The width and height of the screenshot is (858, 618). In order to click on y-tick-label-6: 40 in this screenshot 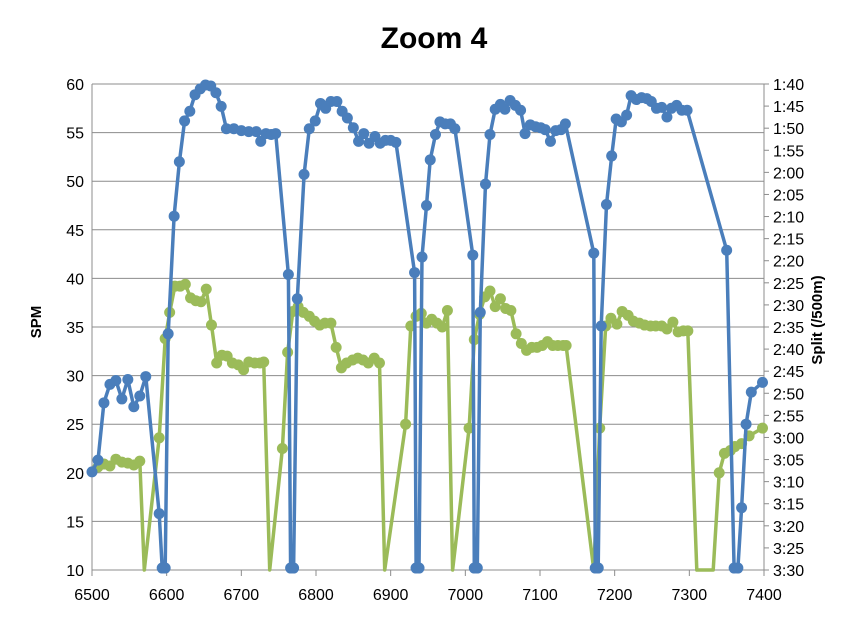, I will do `click(75, 279)`.